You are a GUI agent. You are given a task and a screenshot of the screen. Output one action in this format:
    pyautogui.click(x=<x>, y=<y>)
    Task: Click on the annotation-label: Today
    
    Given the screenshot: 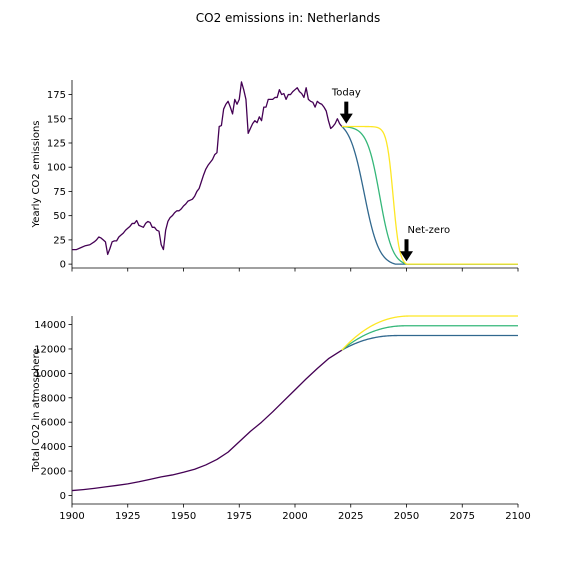 What is the action you would take?
    pyautogui.click(x=346, y=93)
    